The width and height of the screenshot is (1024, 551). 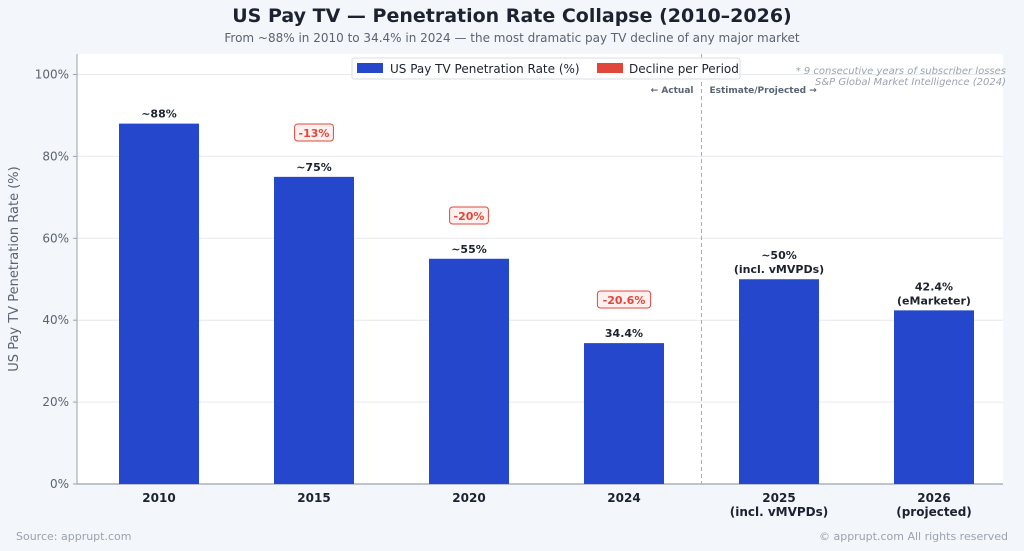 I want to click on y-axis-label: US Pay TV Penetration Rate (%), so click(x=14, y=268).